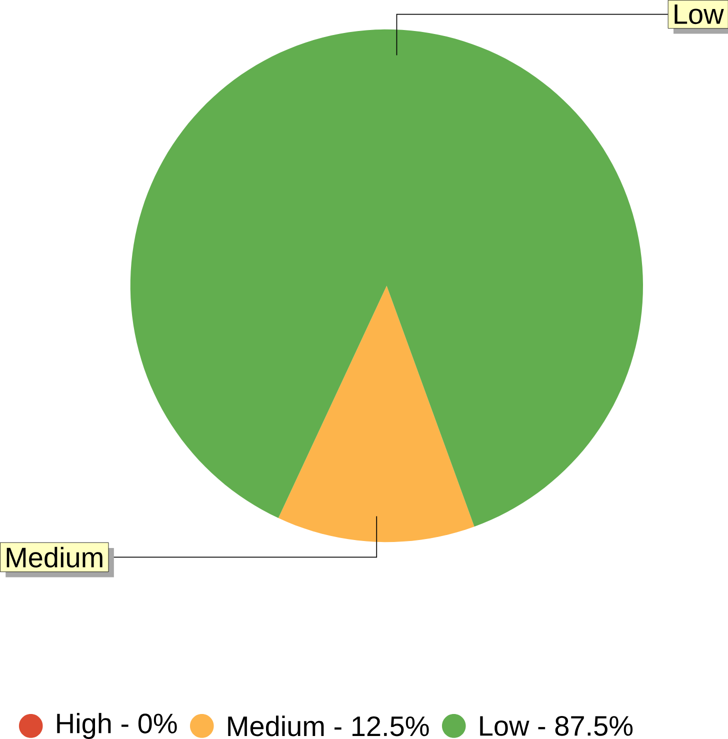 This screenshot has height=739, width=728. What do you see at coordinates (699, 14) in the screenshot?
I see `text: Low` at bounding box center [699, 14].